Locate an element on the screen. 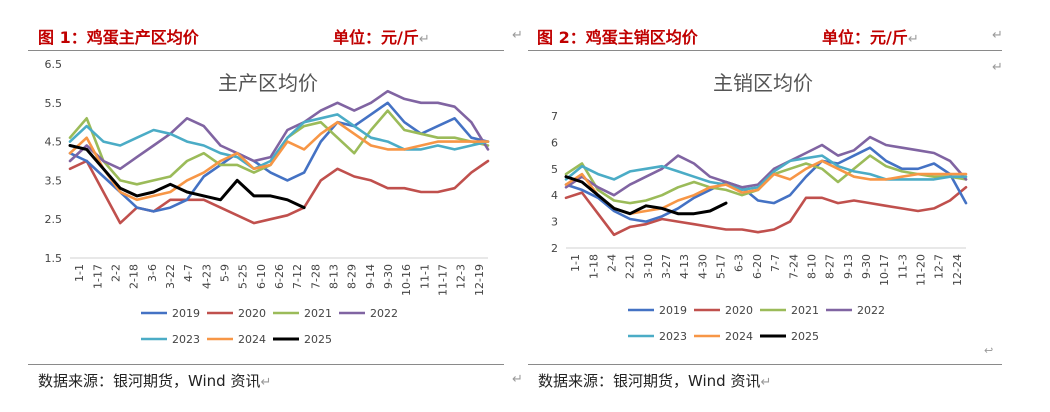  left-x-tick-label: 5-25 is located at coordinates (243, 276).